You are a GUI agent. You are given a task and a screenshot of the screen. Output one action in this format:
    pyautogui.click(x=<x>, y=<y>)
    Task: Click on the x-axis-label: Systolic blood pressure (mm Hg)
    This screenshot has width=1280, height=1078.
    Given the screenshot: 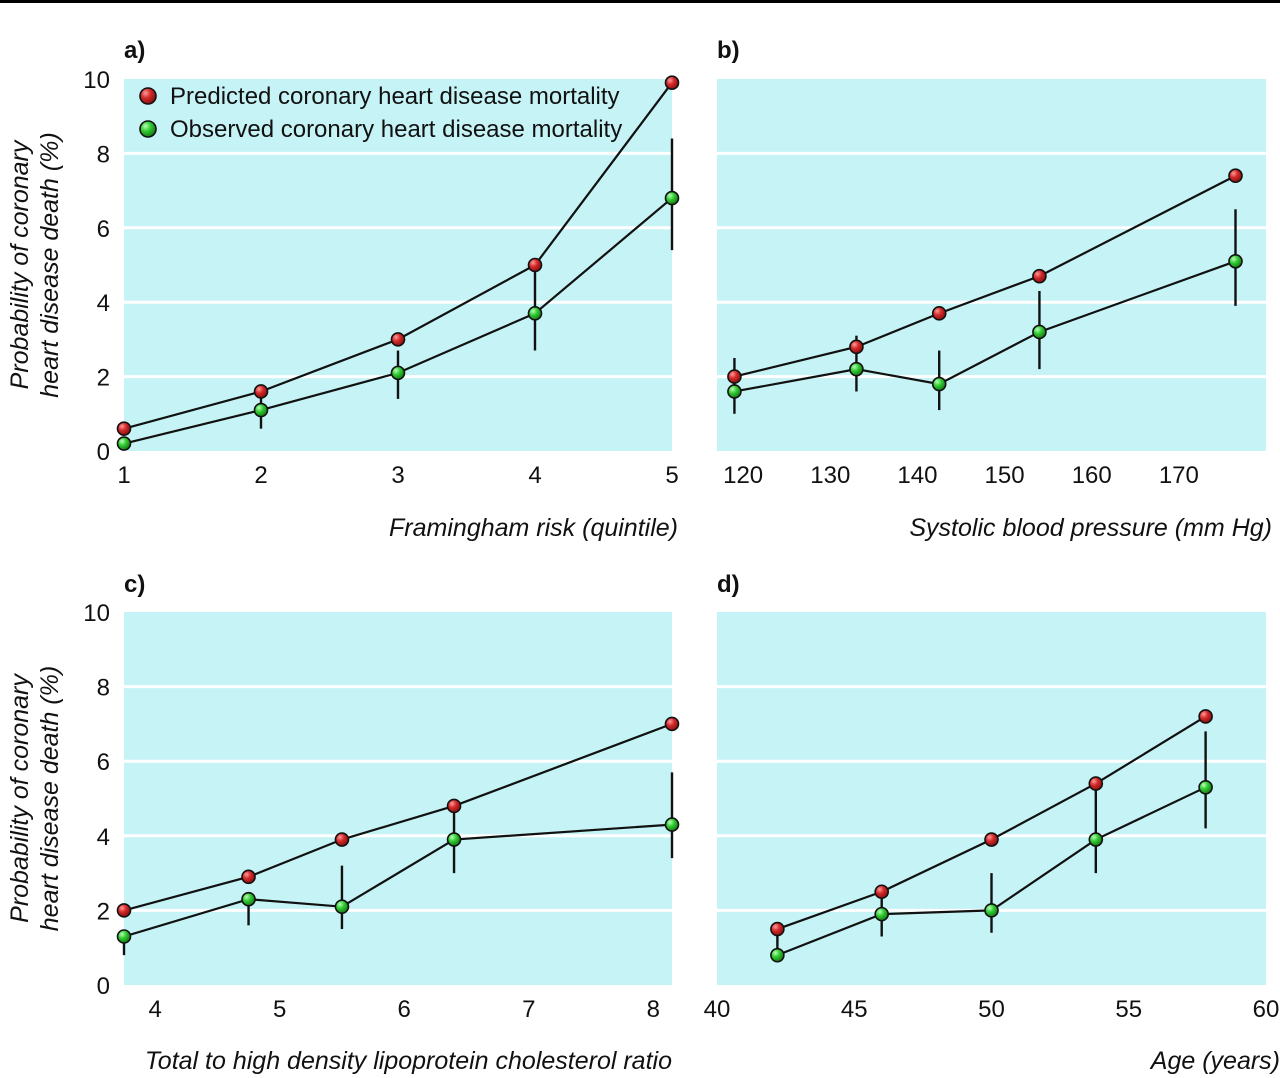 What is the action you would take?
    pyautogui.click(x=1090, y=528)
    